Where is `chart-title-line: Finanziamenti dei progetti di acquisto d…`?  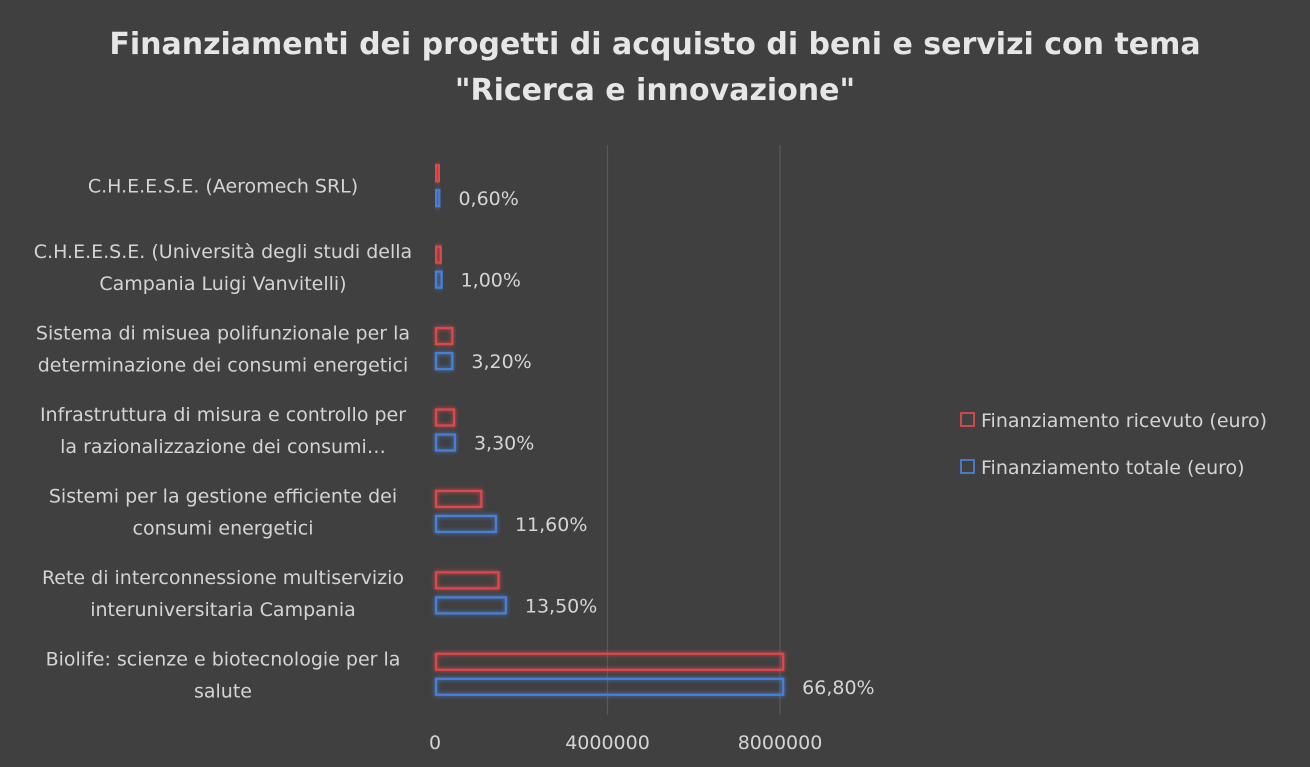
chart-title-line: Finanziamenti dei progetti di acquisto d… is located at coordinates (654, 44).